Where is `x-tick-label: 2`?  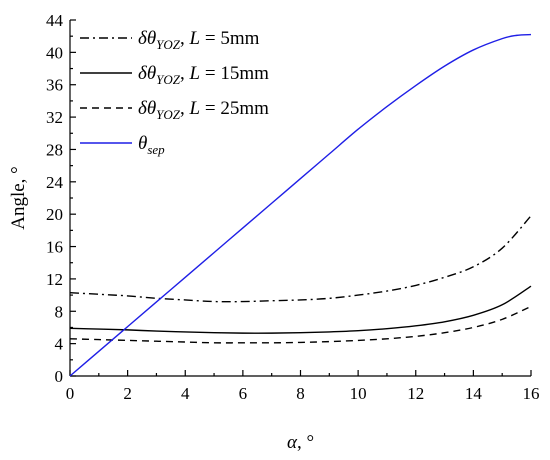
x-tick-label: 2 is located at coordinates (127, 393).